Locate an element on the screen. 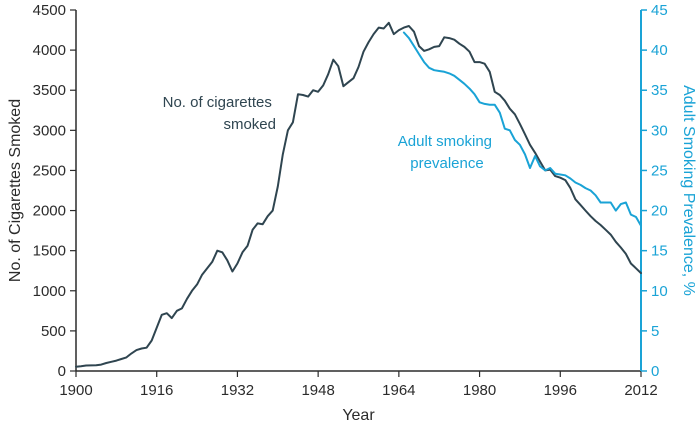 This screenshot has height=430, width=700. y-left-tick-label: 0 is located at coordinates (62, 371).